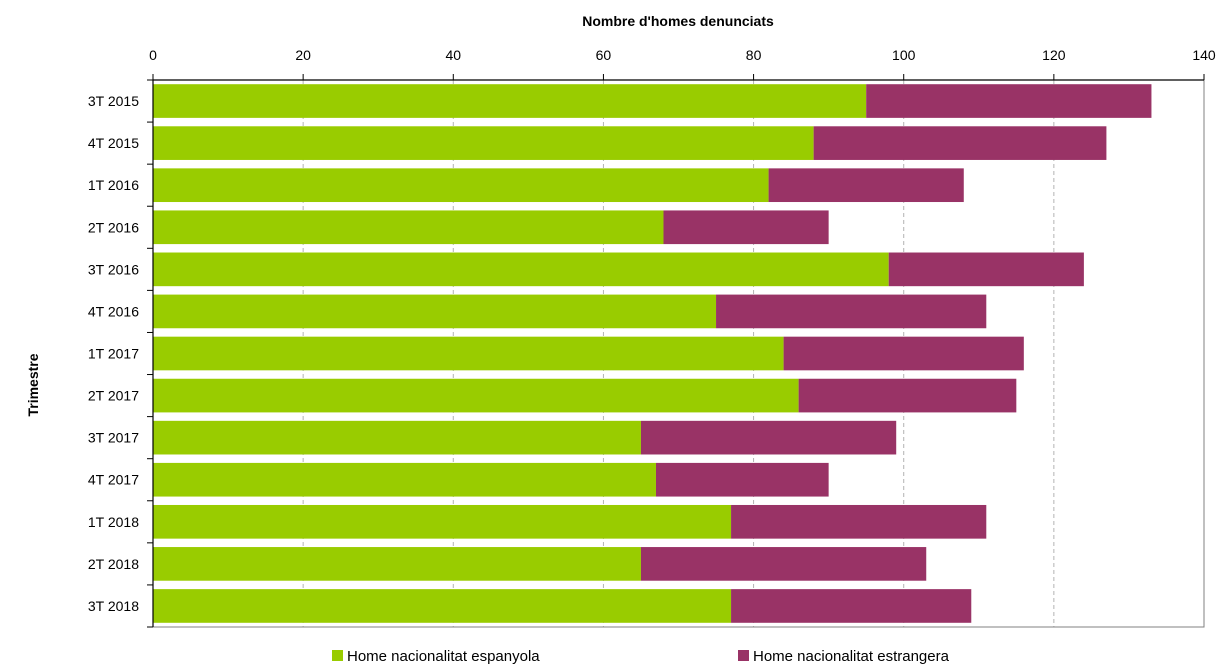  Describe the element at coordinates (678, 21) in the screenshot. I see `x-axis-title: Nombre d'homes denunciats` at that location.